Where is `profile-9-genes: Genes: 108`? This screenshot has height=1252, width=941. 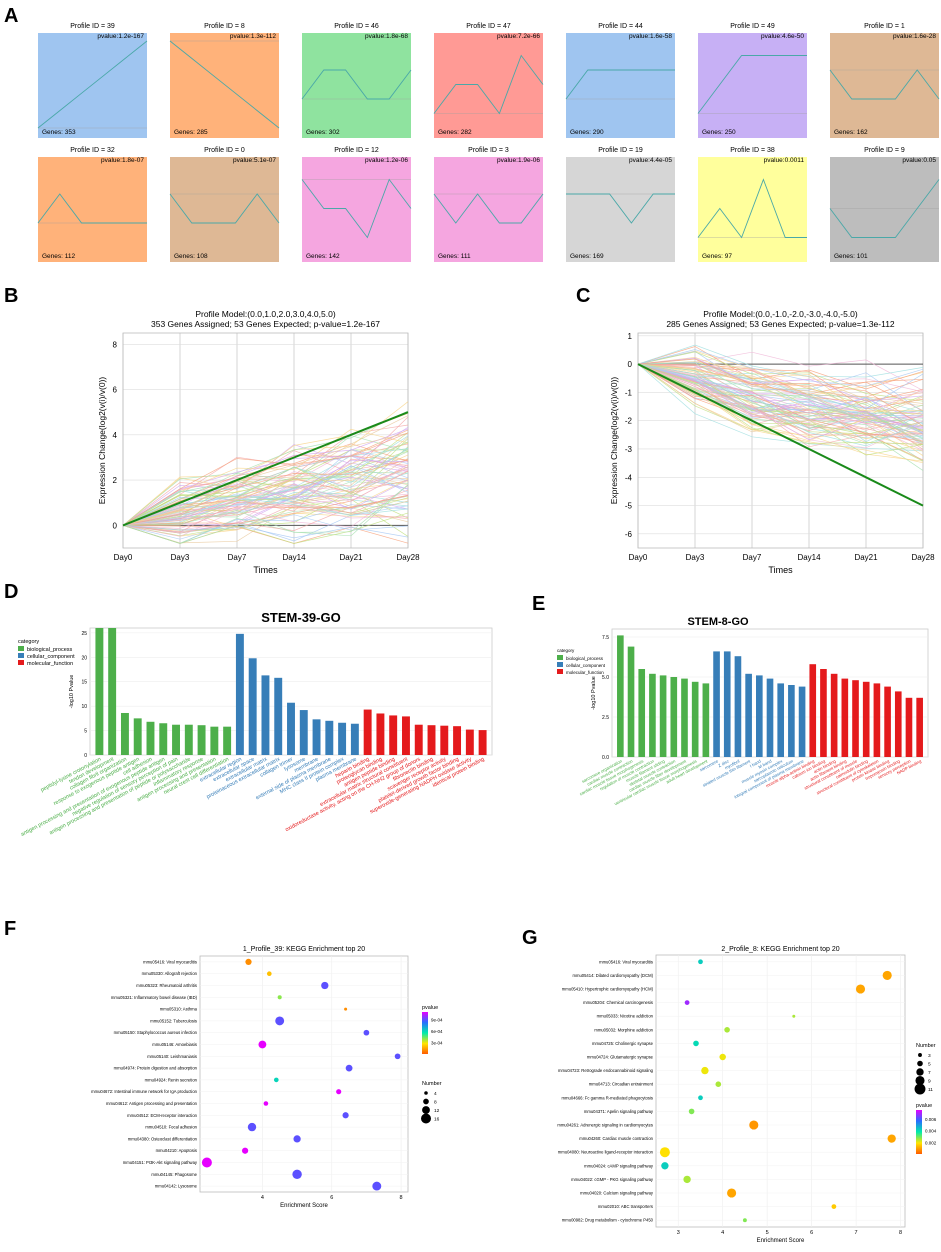 profile-9-genes: Genes: 108 is located at coordinates (191, 256).